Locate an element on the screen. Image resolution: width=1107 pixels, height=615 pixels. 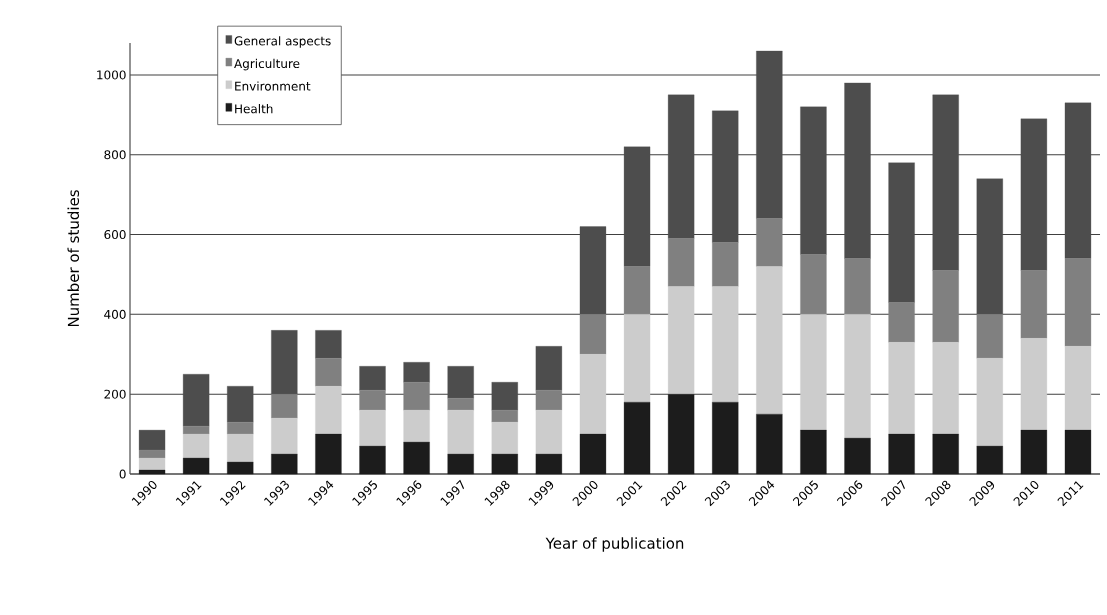
y-tick-label: 800 is located at coordinates (115, 155).